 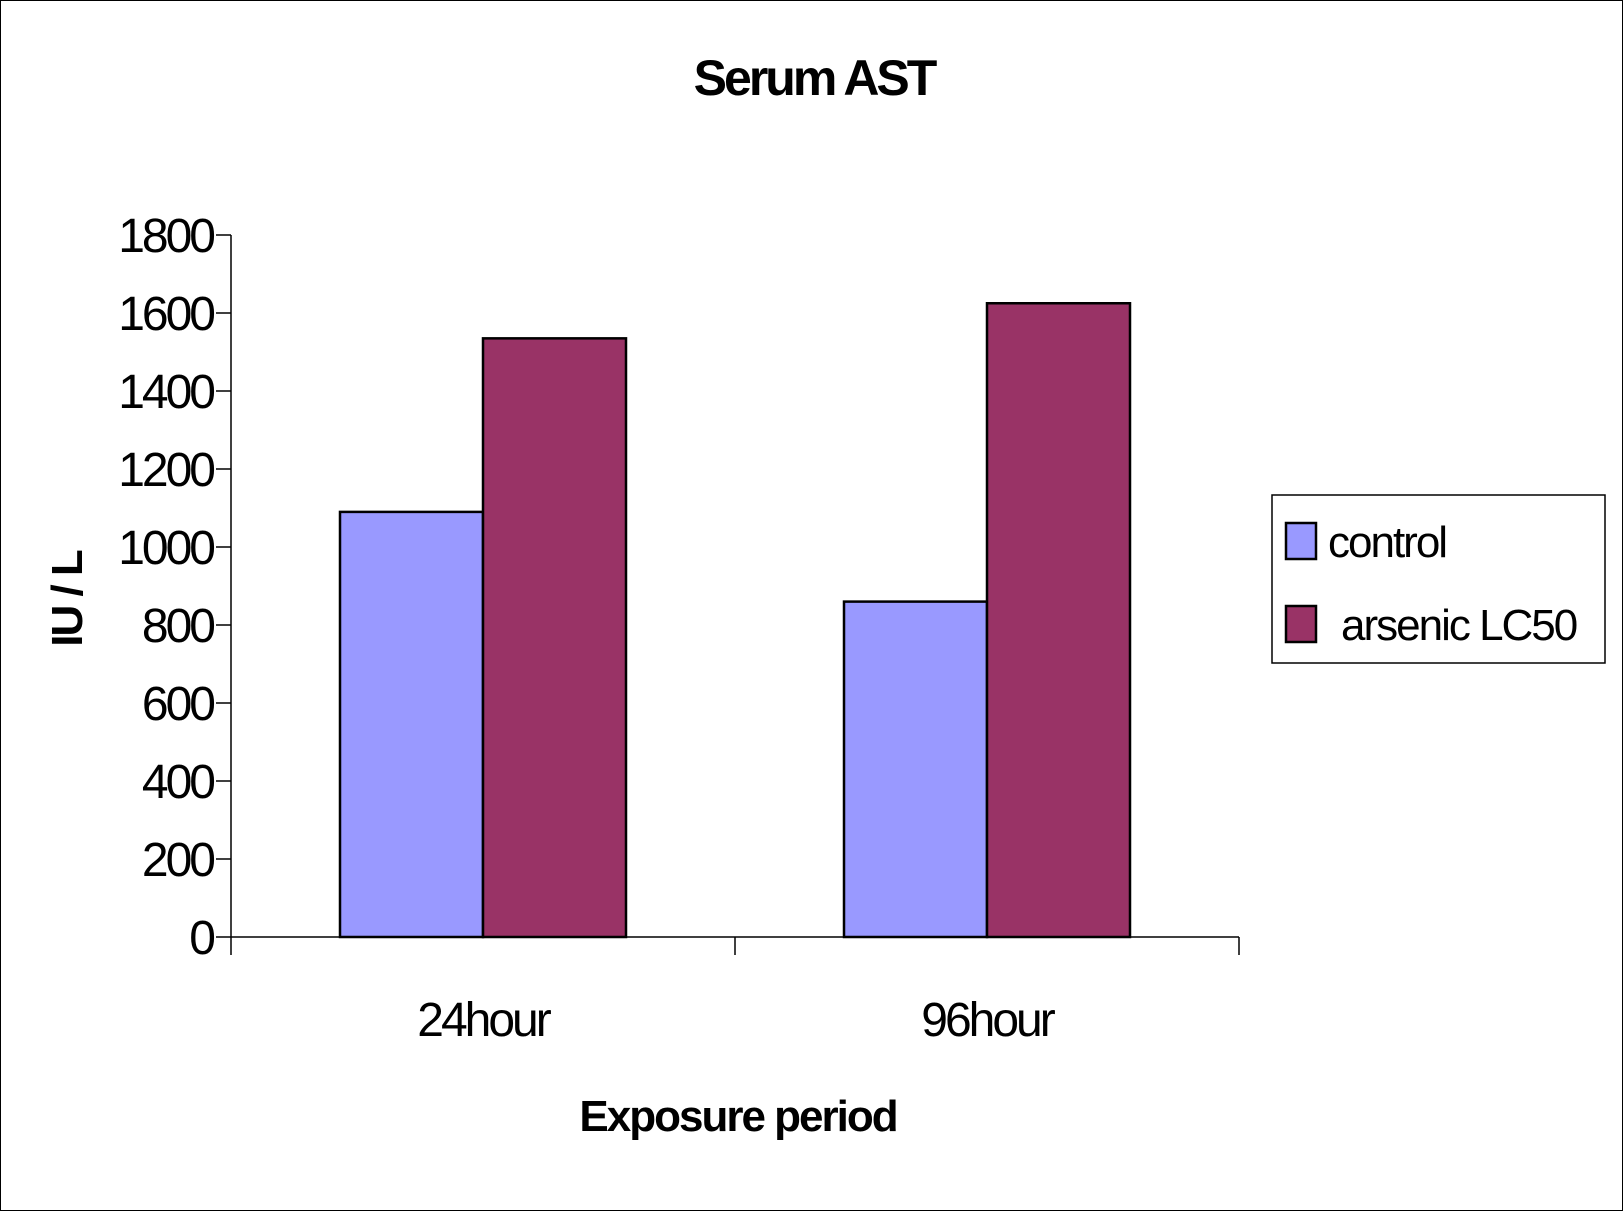 What do you see at coordinates (1301, 624) in the screenshot?
I see `legend-swatch-arsenic-lc50` at bounding box center [1301, 624].